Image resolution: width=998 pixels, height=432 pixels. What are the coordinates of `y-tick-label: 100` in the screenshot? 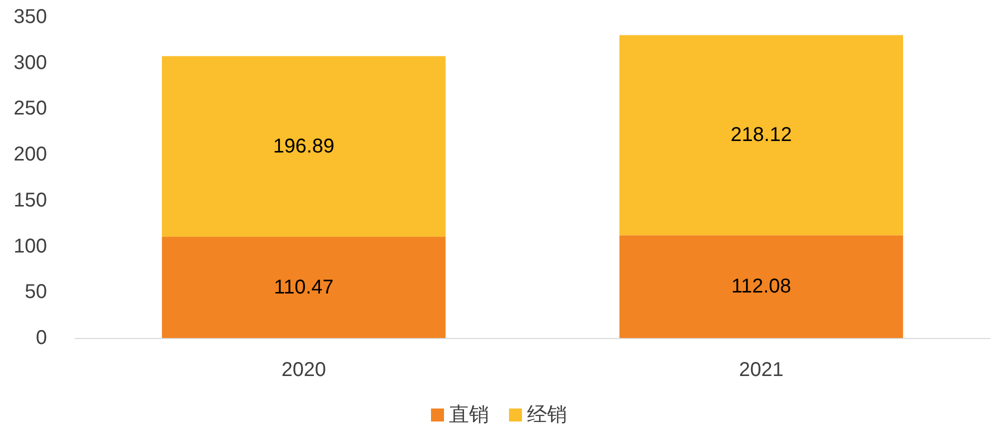 It's located at (30, 246).